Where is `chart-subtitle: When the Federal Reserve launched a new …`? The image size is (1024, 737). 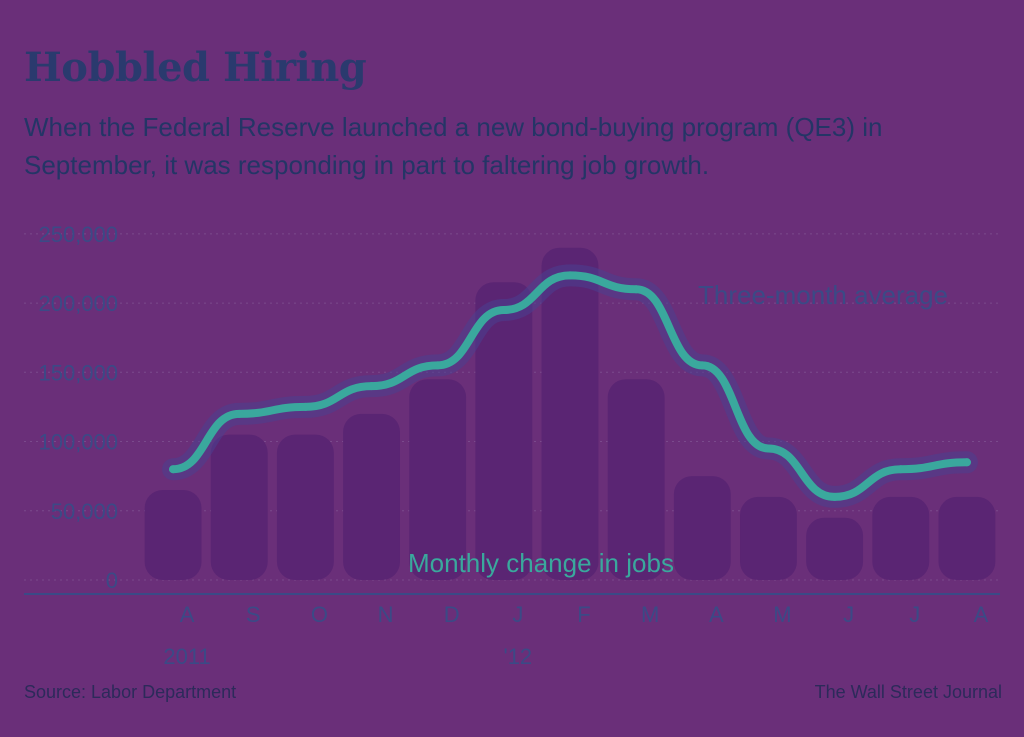 chart-subtitle: When the Federal Reserve launched a new … is located at coordinates (453, 146).